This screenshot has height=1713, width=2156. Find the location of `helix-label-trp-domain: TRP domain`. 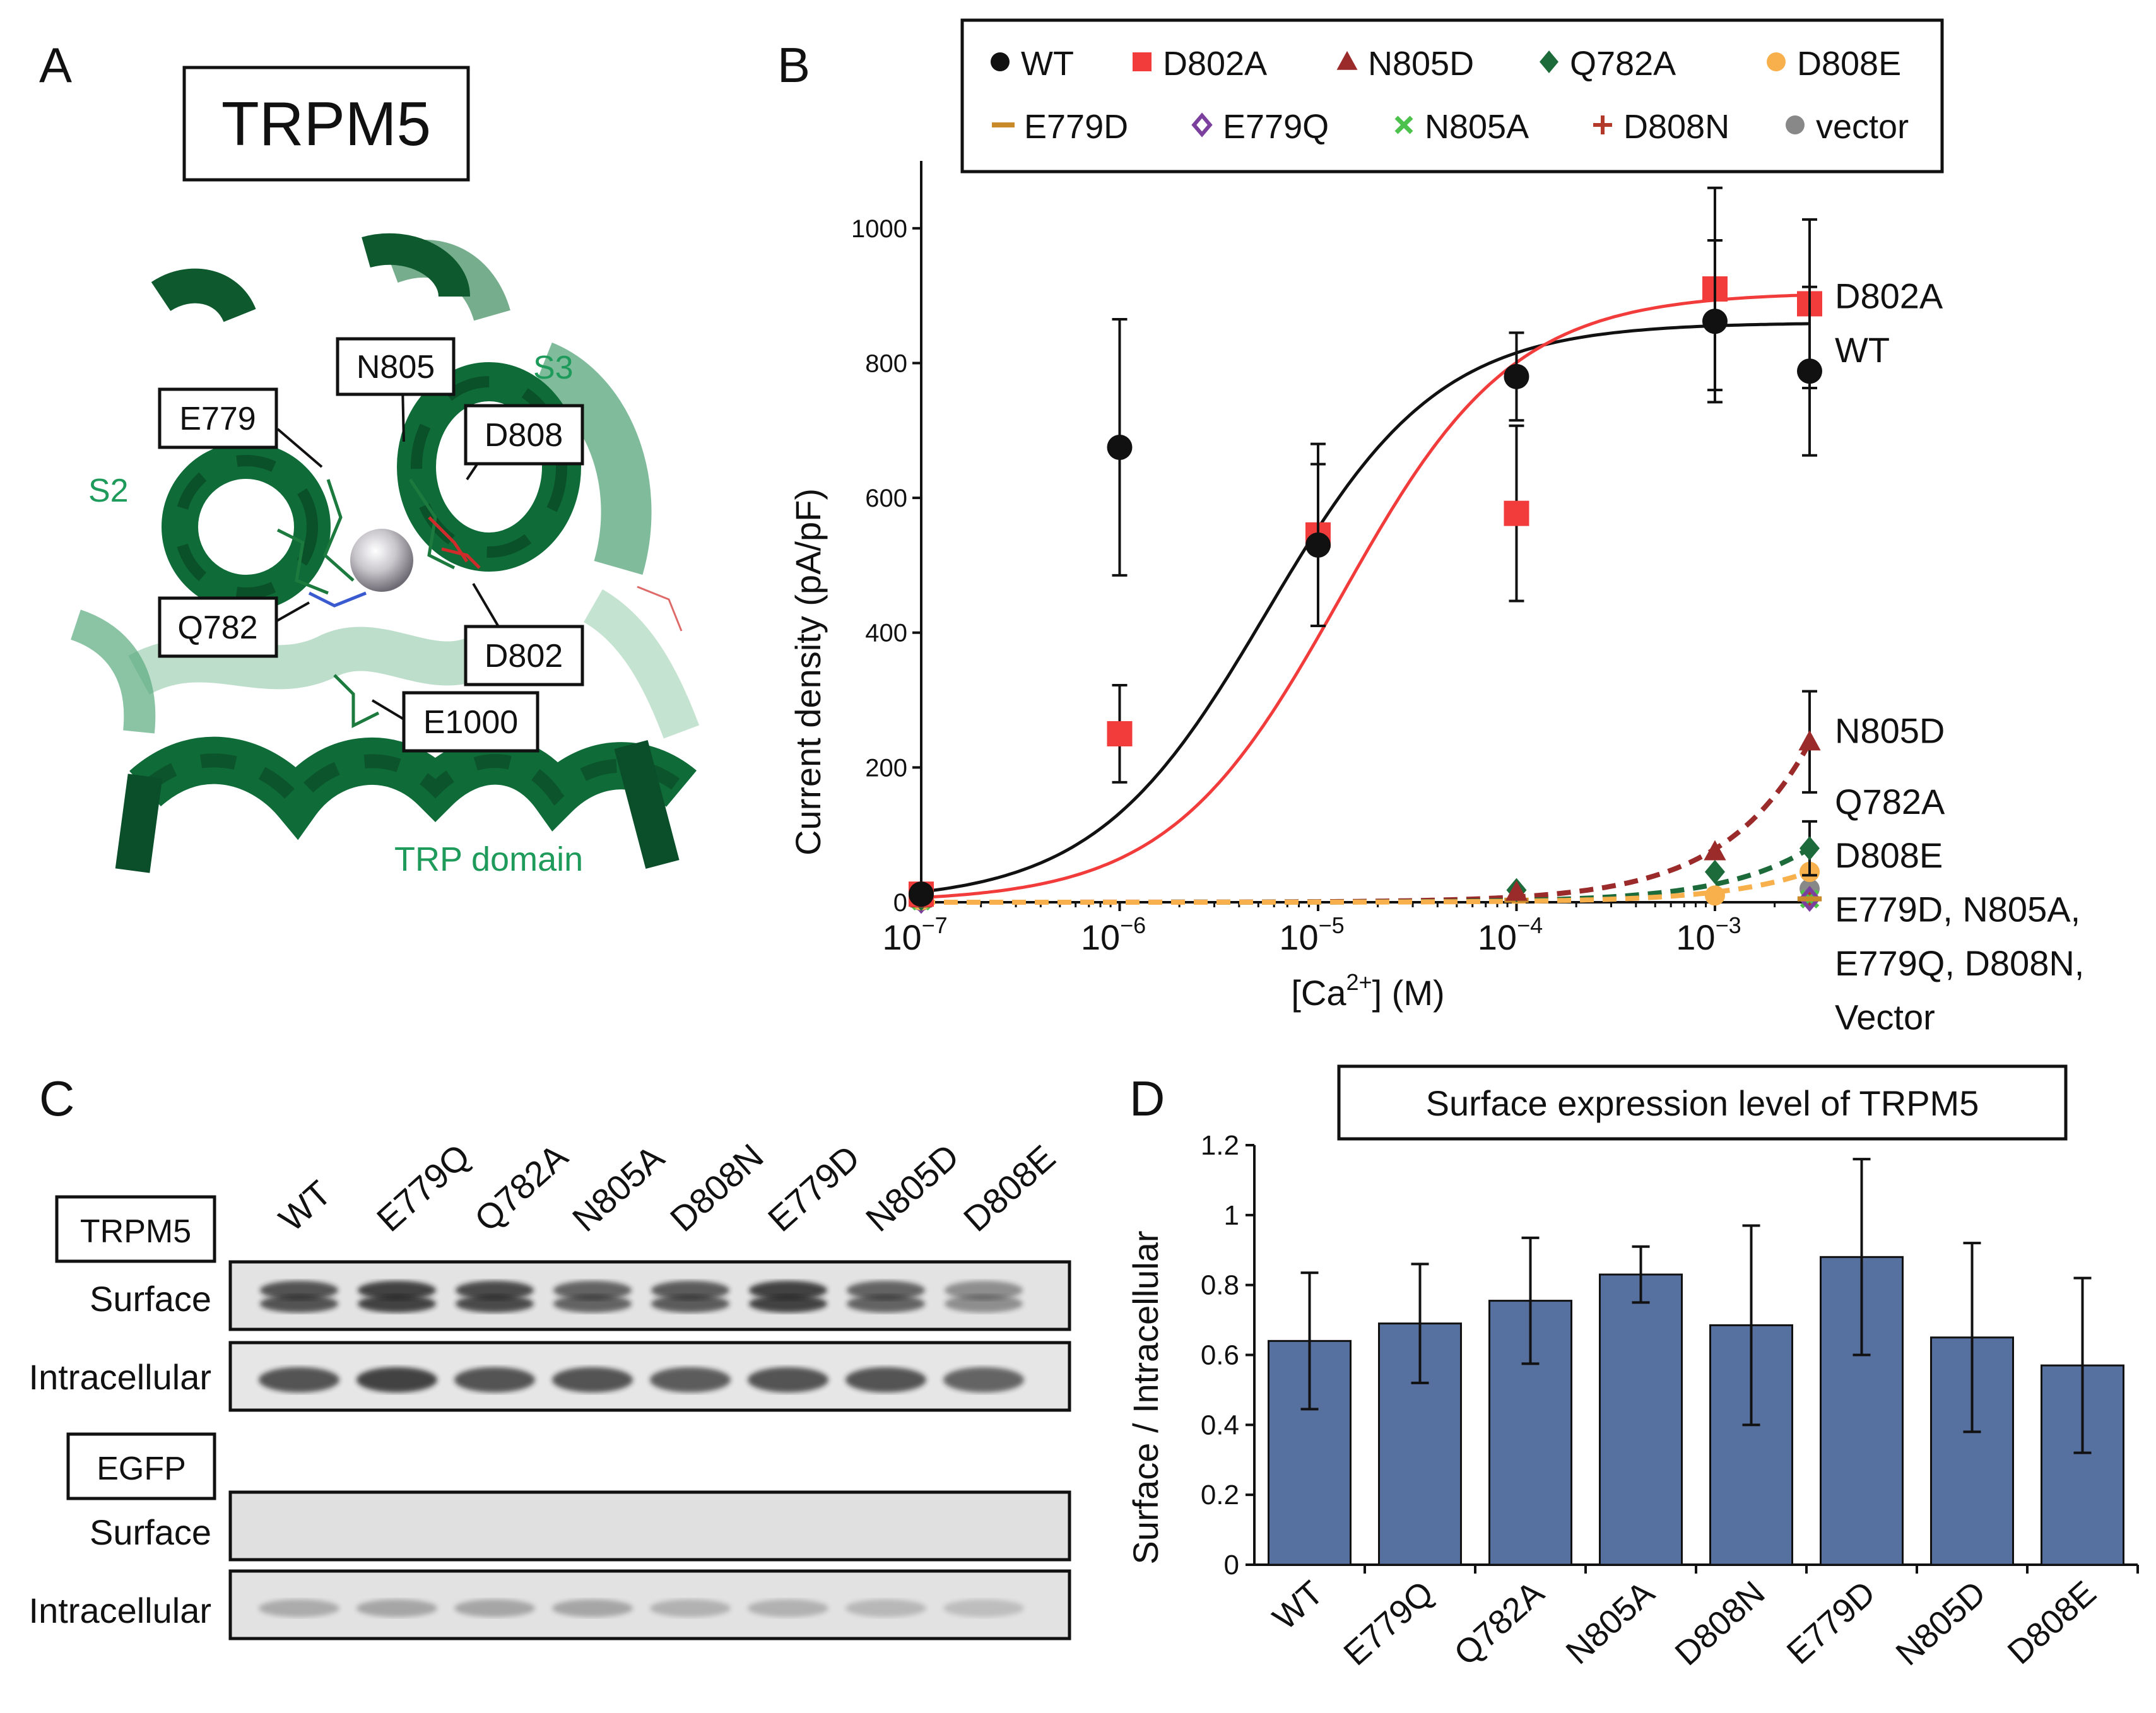

helix-label-trp-domain: TRP domain is located at coordinates (488, 859).